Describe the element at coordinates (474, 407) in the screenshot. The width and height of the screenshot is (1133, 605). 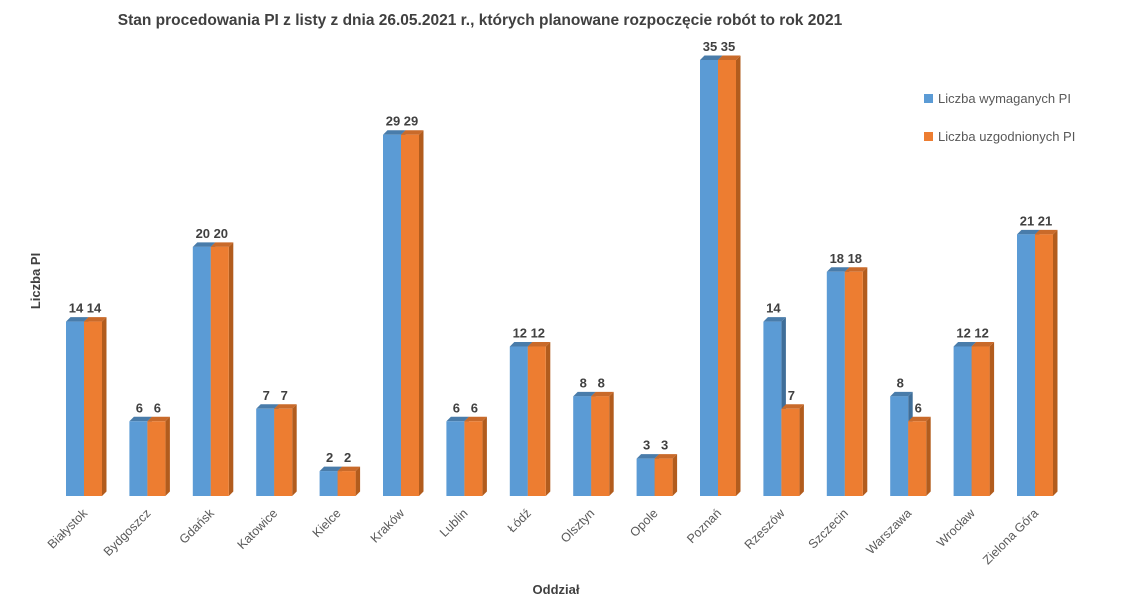
I see `data-label-uzgodnionych-lublin: 6` at that location.